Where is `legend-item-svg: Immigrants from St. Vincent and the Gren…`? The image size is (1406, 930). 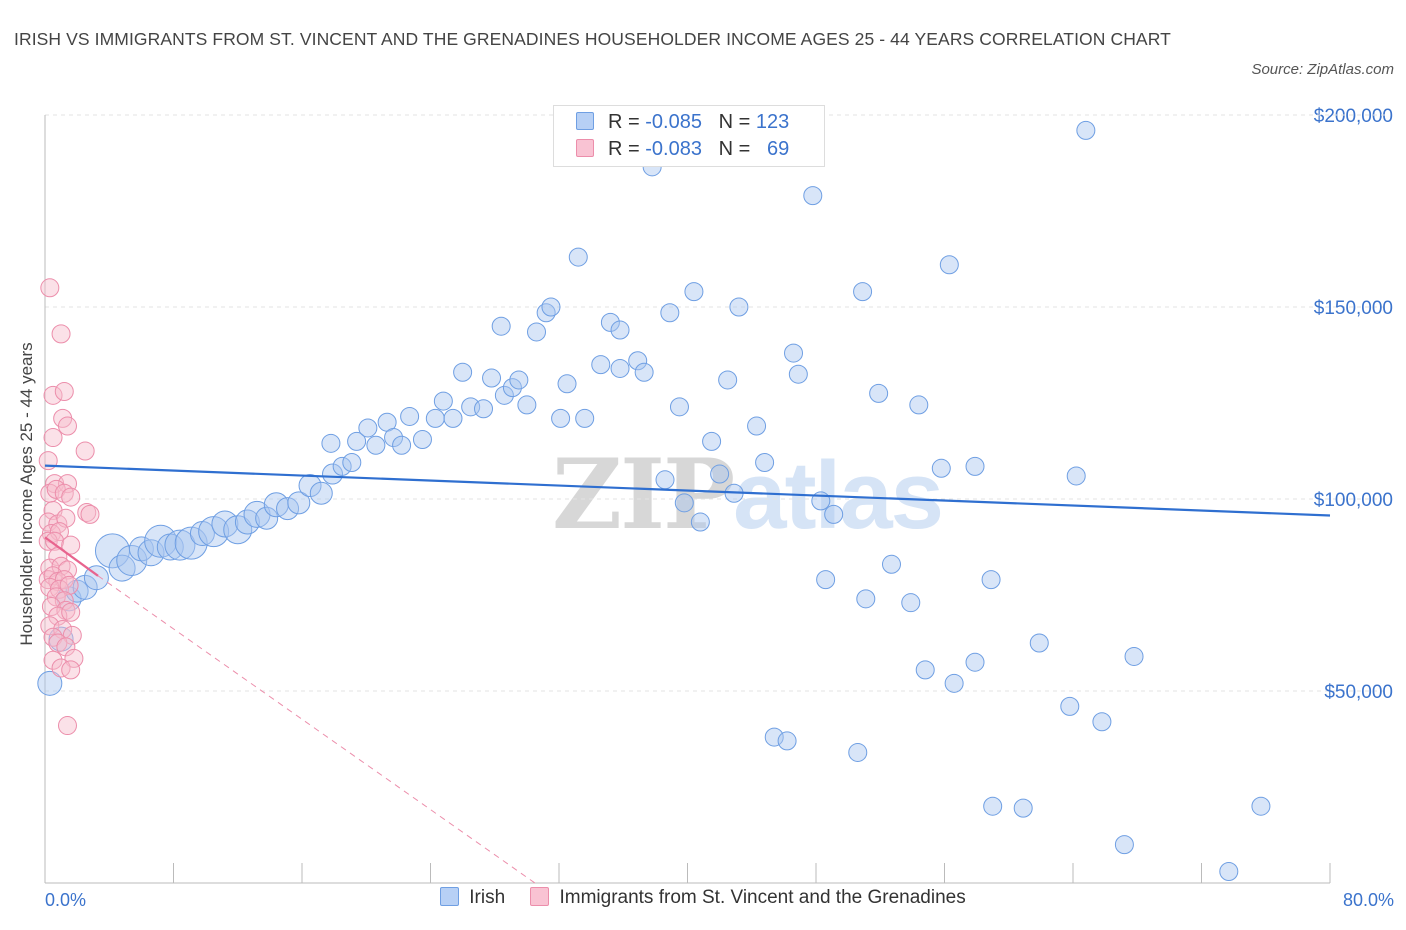
legend-item-svg: Immigrants from St. Vincent and the Gren… is located at coordinates (748, 898).